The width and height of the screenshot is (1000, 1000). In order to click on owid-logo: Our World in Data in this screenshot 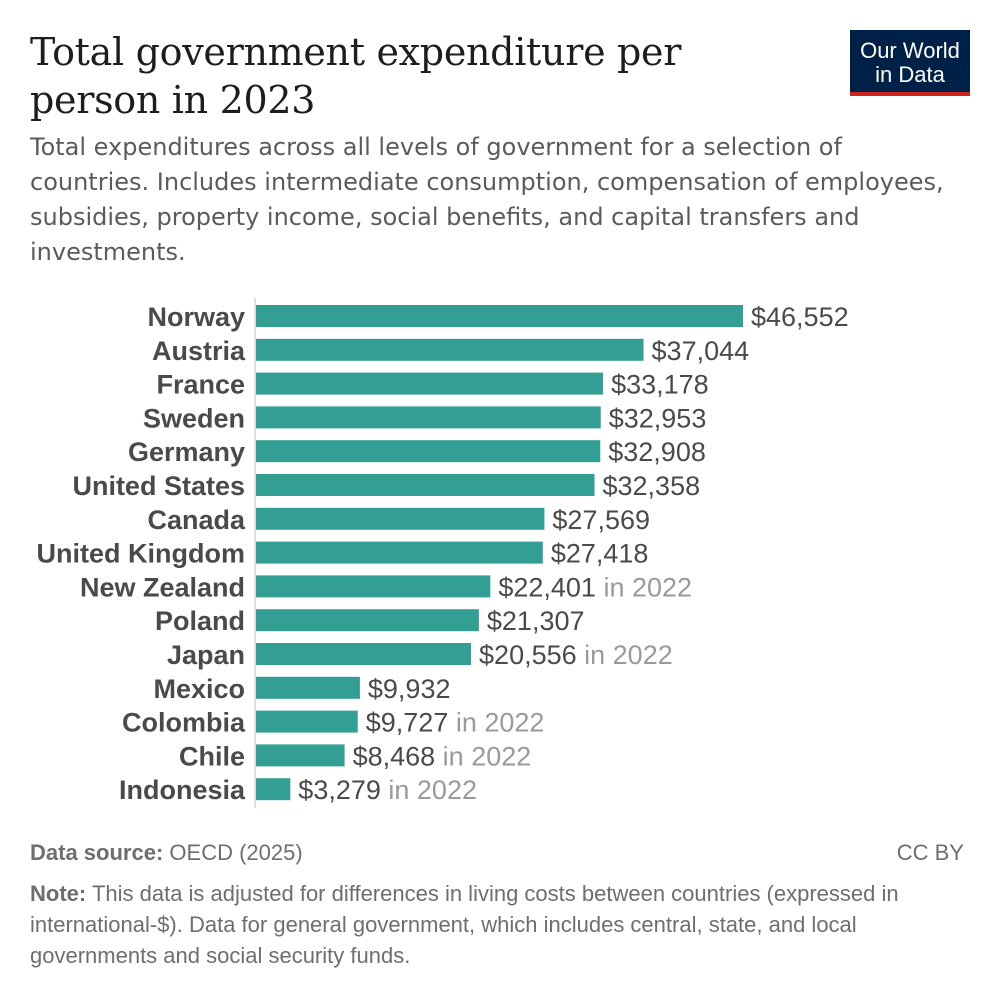, I will do `click(910, 63)`.